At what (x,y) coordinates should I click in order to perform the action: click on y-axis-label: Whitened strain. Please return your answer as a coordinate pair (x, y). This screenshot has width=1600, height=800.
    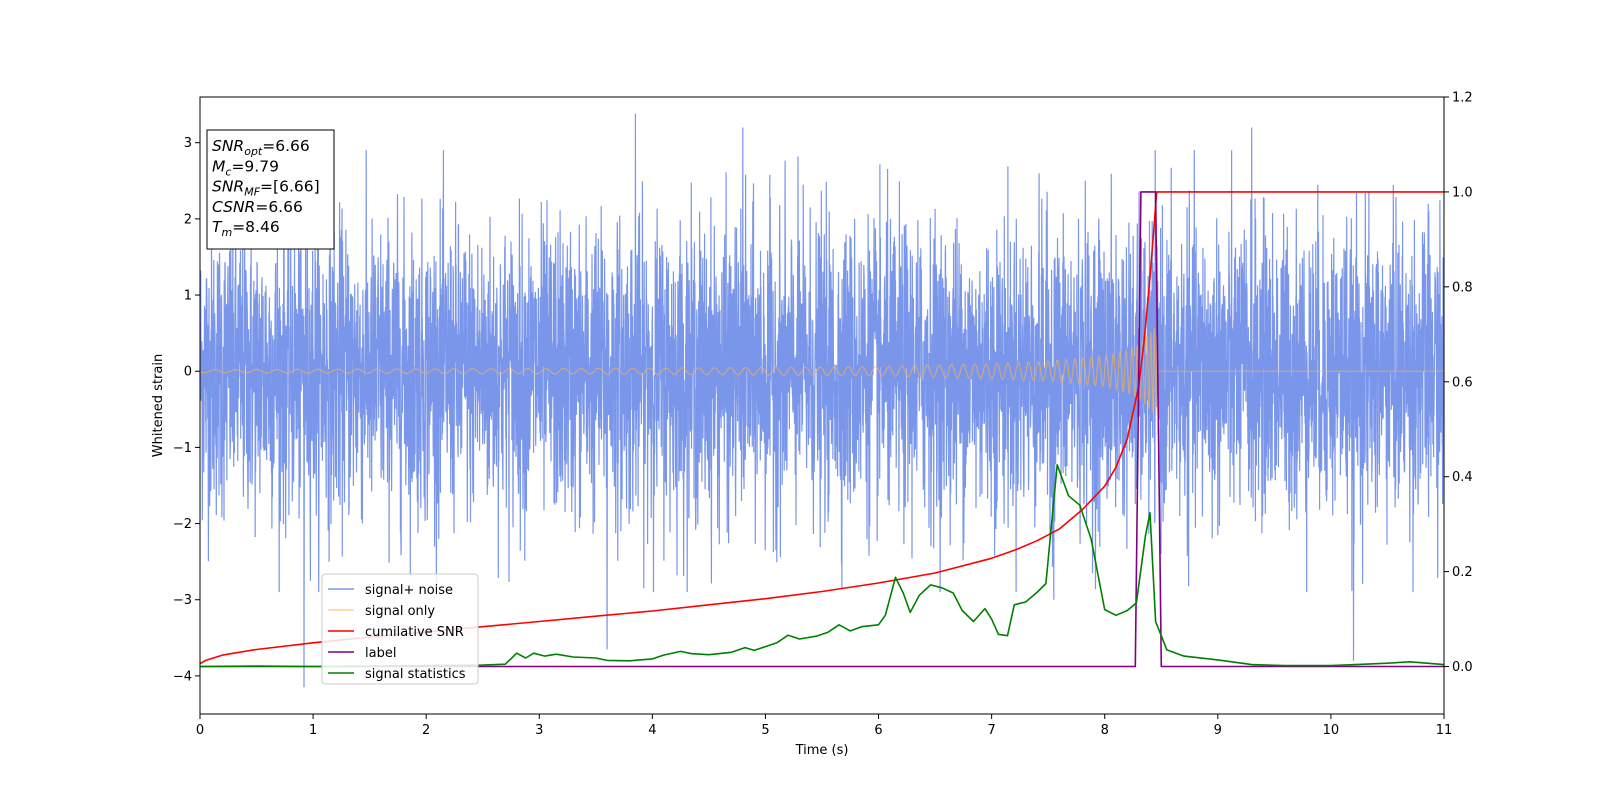
    Looking at the image, I should click on (158, 405).